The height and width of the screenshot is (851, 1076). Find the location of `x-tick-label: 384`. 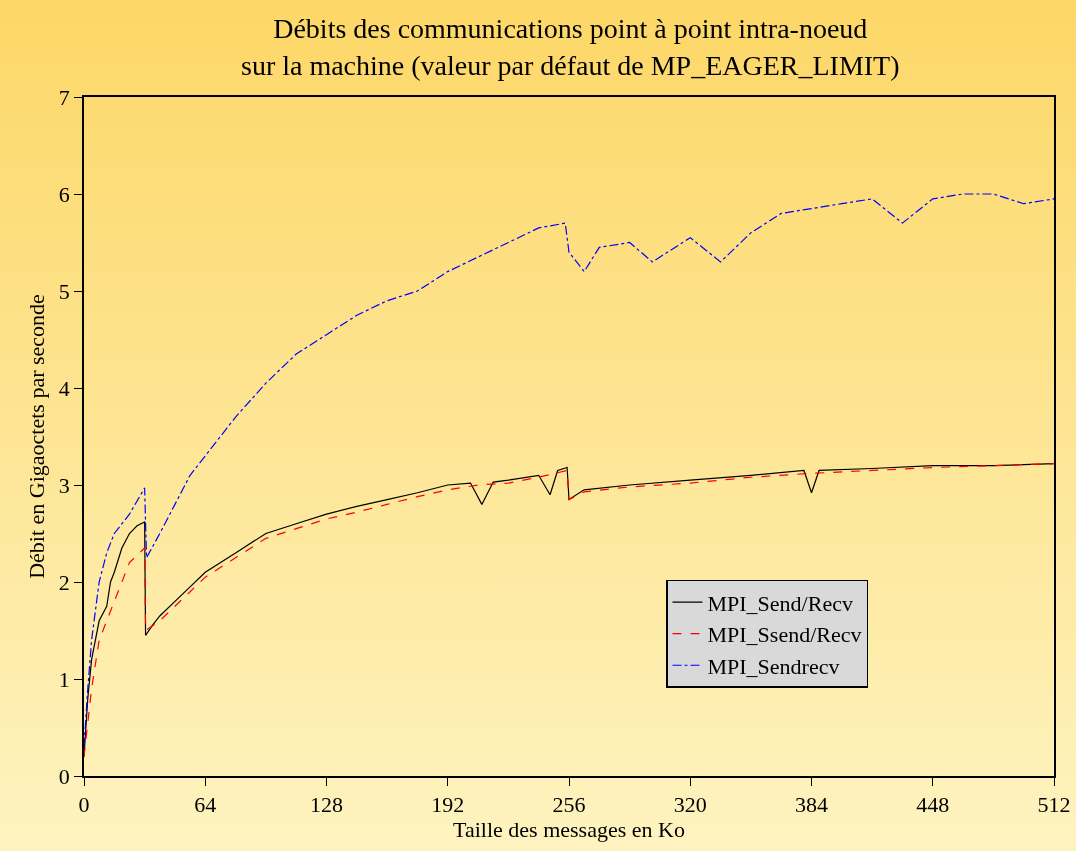

x-tick-label: 384 is located at coordinates (811, 805).